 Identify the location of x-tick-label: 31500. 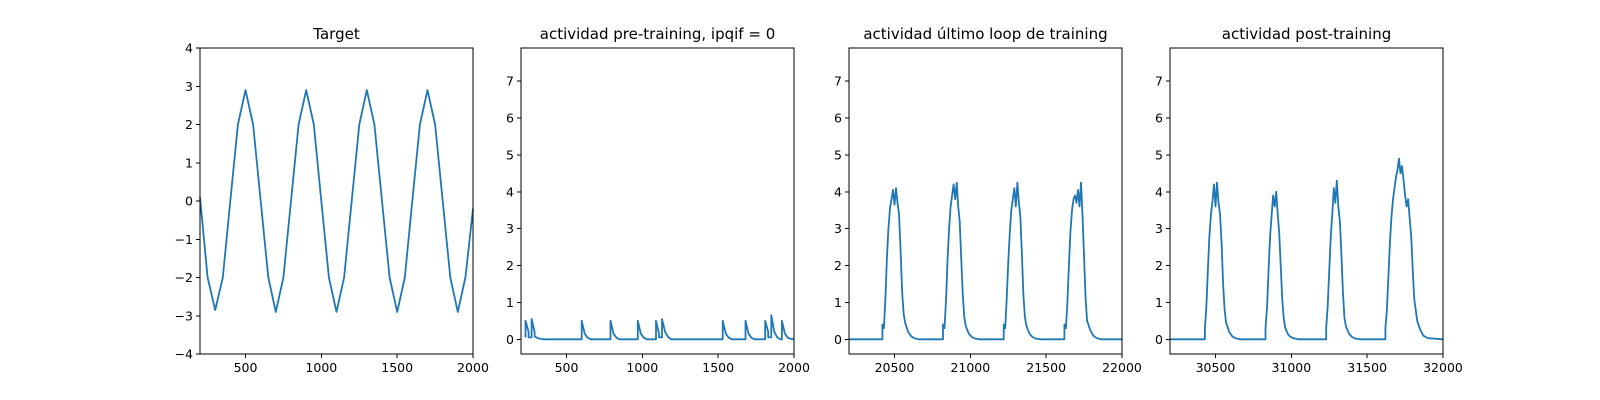
(1367, 367).